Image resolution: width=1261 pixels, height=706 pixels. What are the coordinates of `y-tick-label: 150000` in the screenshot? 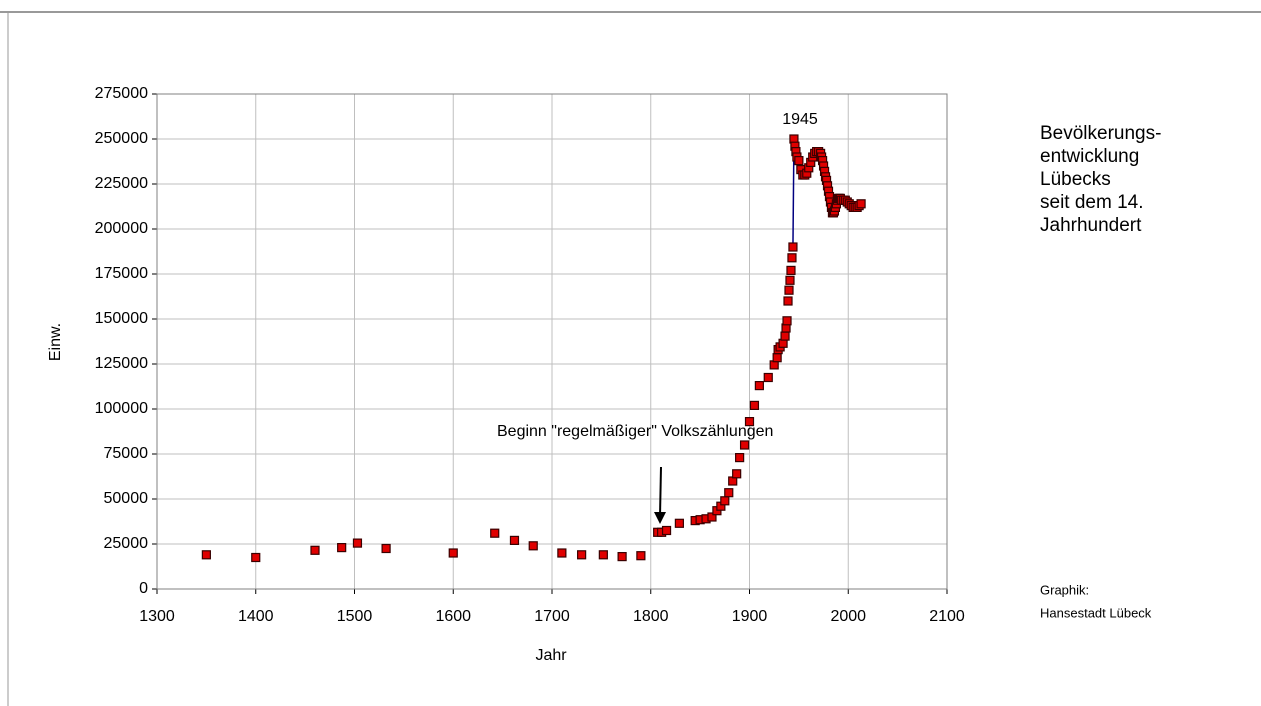 It's located at (121, 318).